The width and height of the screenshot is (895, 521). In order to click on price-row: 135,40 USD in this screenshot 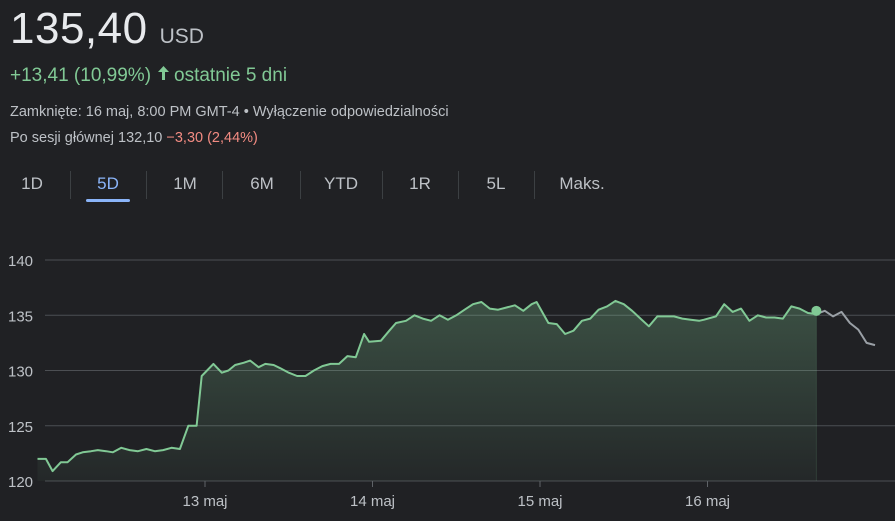, I will do `click(107, 29)`.